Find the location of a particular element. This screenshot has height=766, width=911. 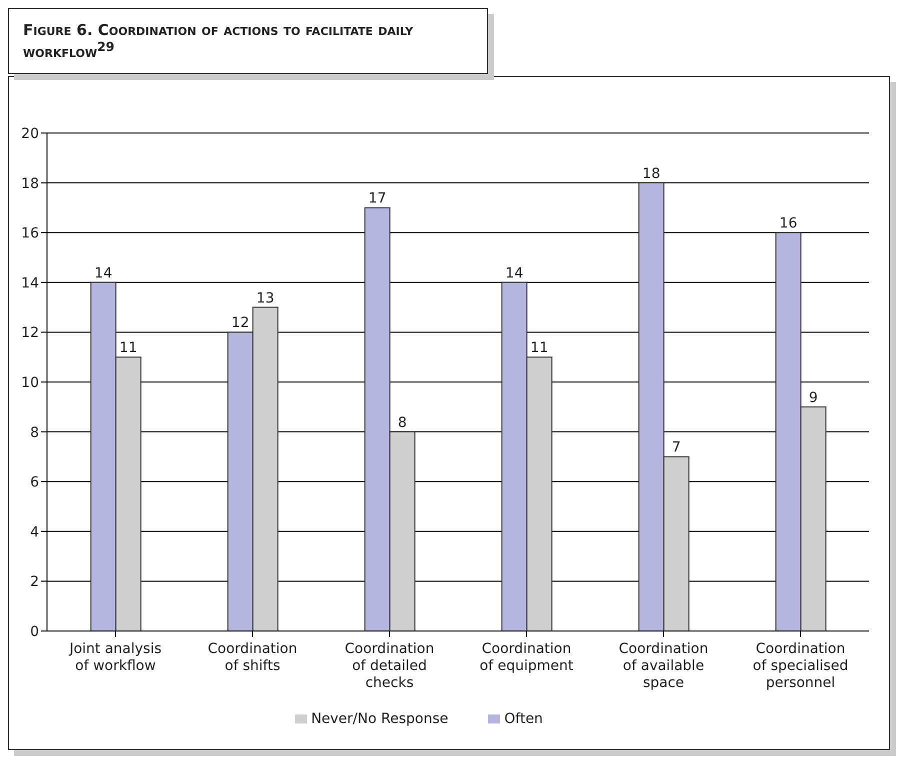

data-label: 13 is located at coordinates (265, 298).